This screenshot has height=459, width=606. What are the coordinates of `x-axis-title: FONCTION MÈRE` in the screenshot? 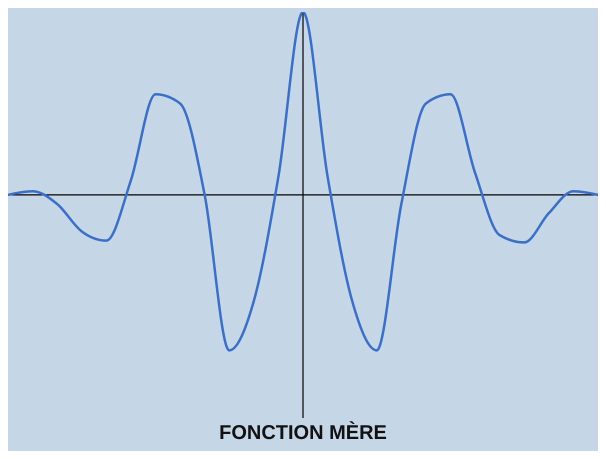 It's located at (303, 433).